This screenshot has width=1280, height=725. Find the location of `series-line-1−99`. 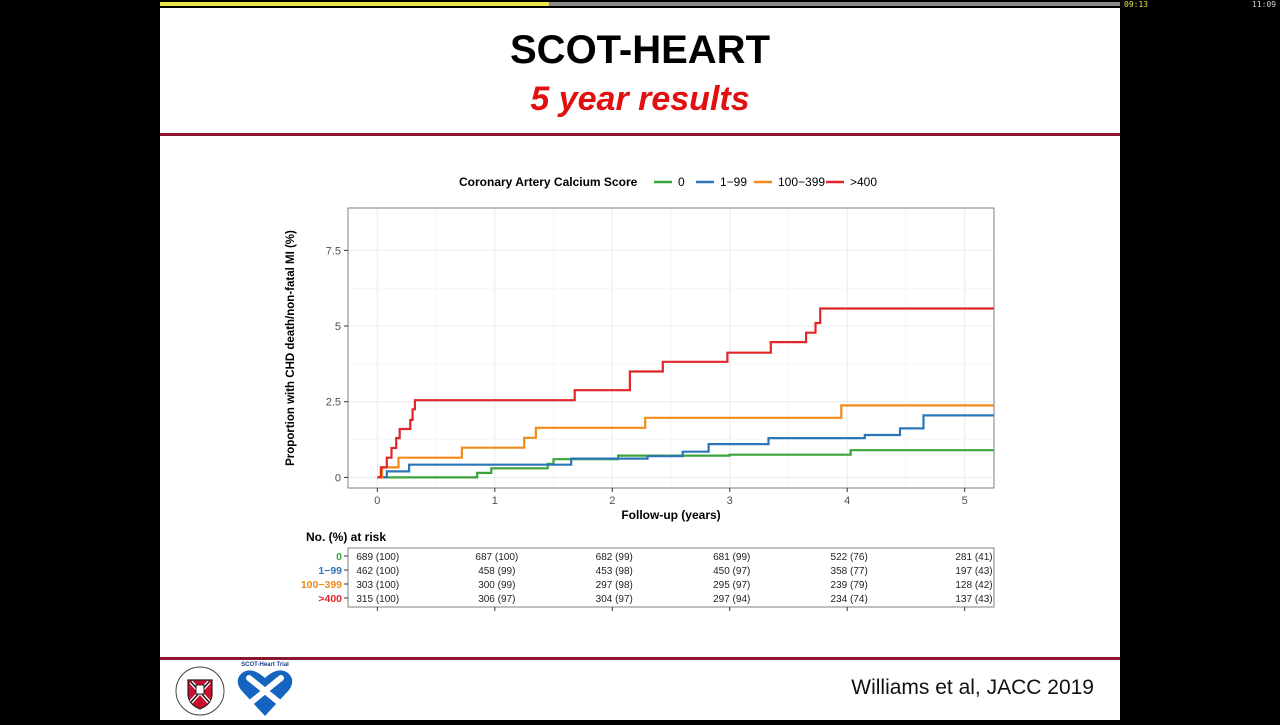

series-line-1−99 is located at coordinates (685, 446).